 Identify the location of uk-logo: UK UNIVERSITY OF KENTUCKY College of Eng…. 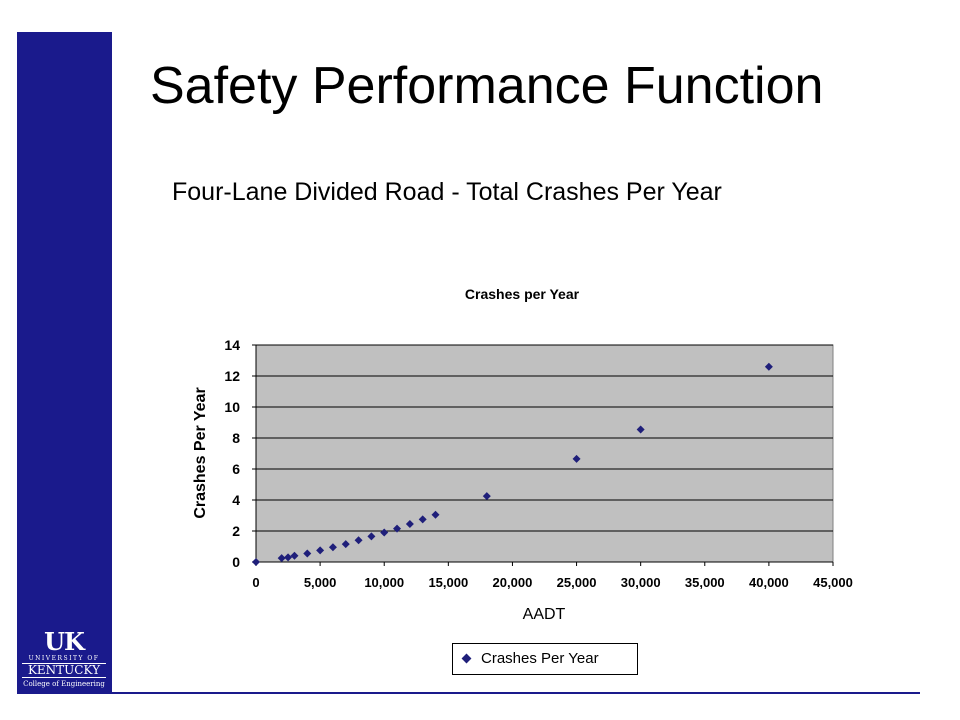
(64, 660).